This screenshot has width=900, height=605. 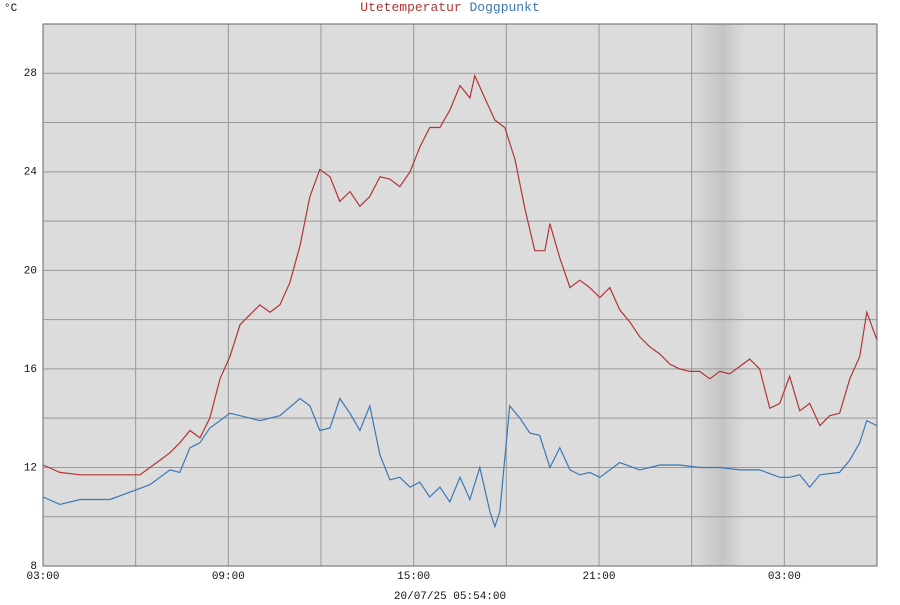 I want to click on y-tick-label: 16, so click(x=30, y=370).